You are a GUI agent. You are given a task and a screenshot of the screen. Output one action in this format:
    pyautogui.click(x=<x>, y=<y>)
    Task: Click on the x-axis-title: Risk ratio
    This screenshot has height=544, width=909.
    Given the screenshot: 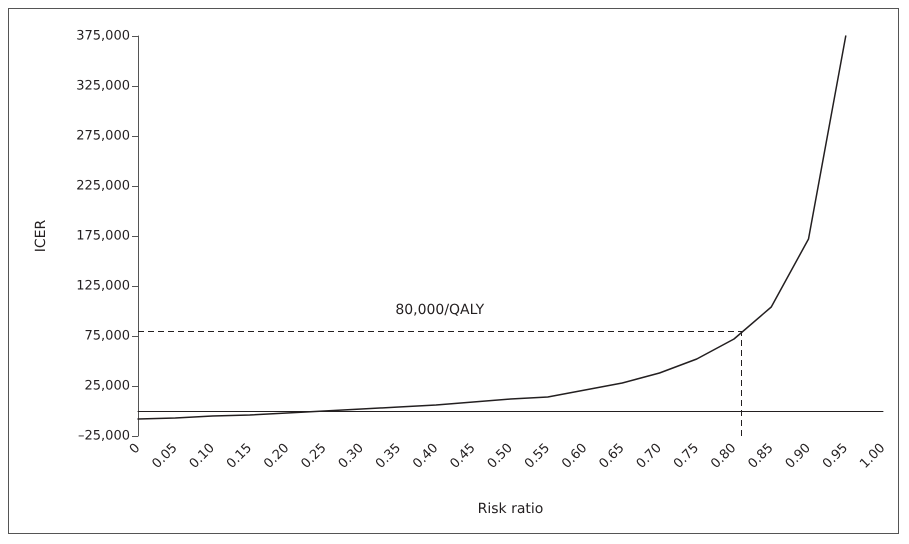 What is the action you would take?
    pyautogui.click(x=511, y=509)
    